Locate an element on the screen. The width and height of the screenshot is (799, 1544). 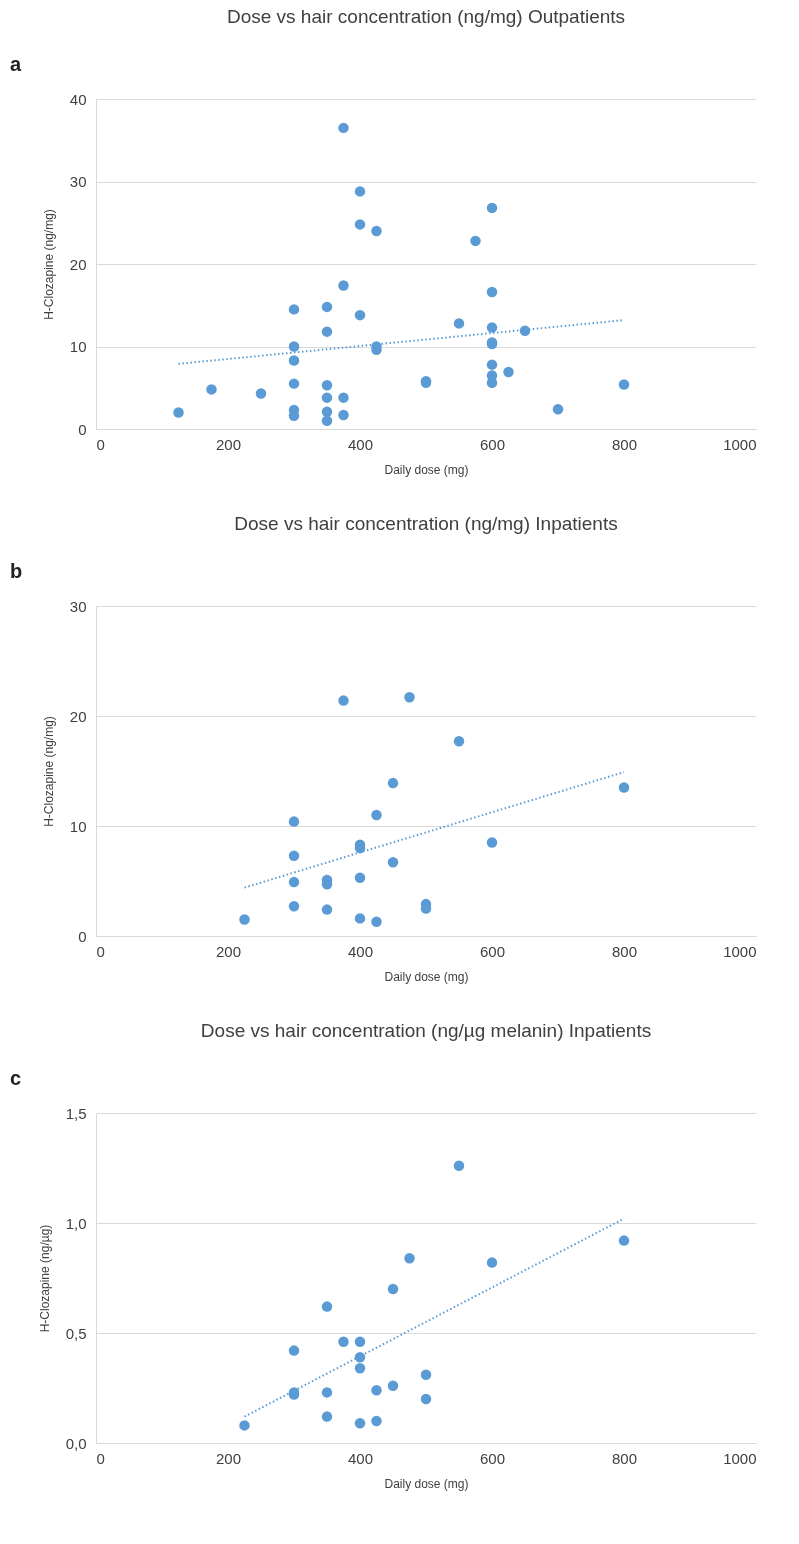
y-axis-title: H-Clozapine (ng/µg) is located at coordinates (44, 1278).